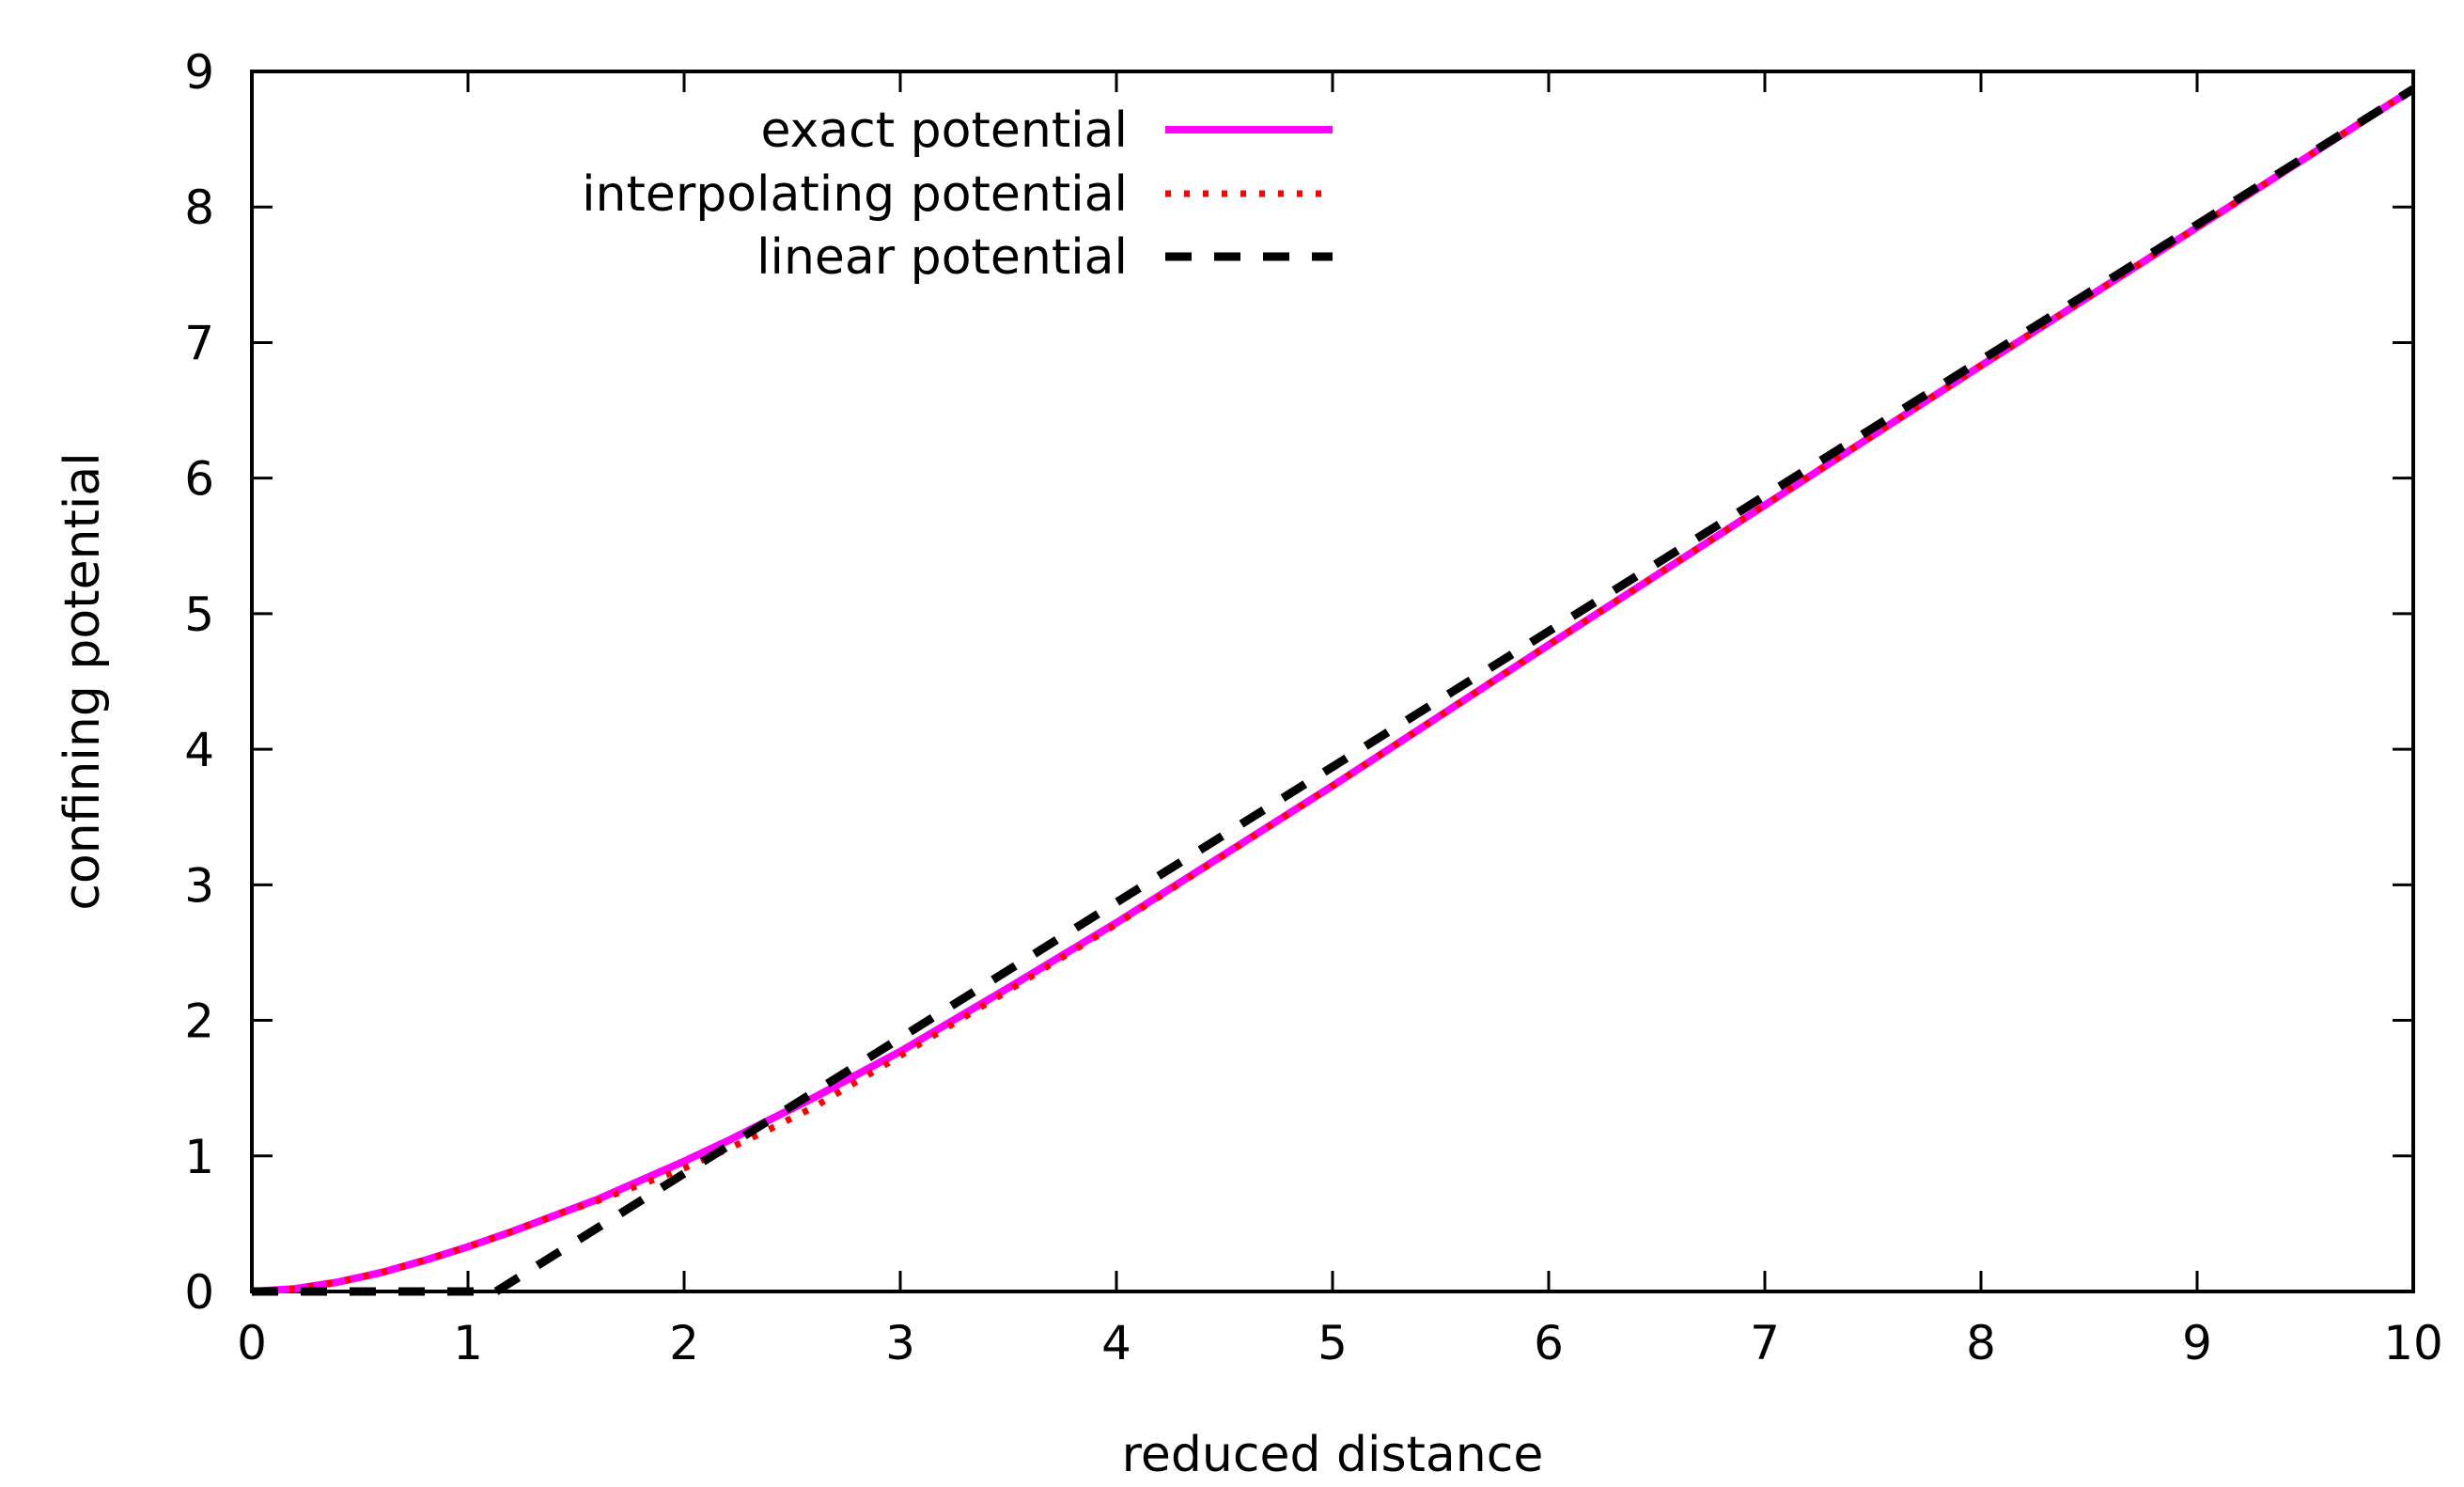 The image size is (2464, 1487). What do you see at coordinates (468, 1343) in the screenshot?
I see `x-tick-label: 1` at bounding box center [468, 1343].